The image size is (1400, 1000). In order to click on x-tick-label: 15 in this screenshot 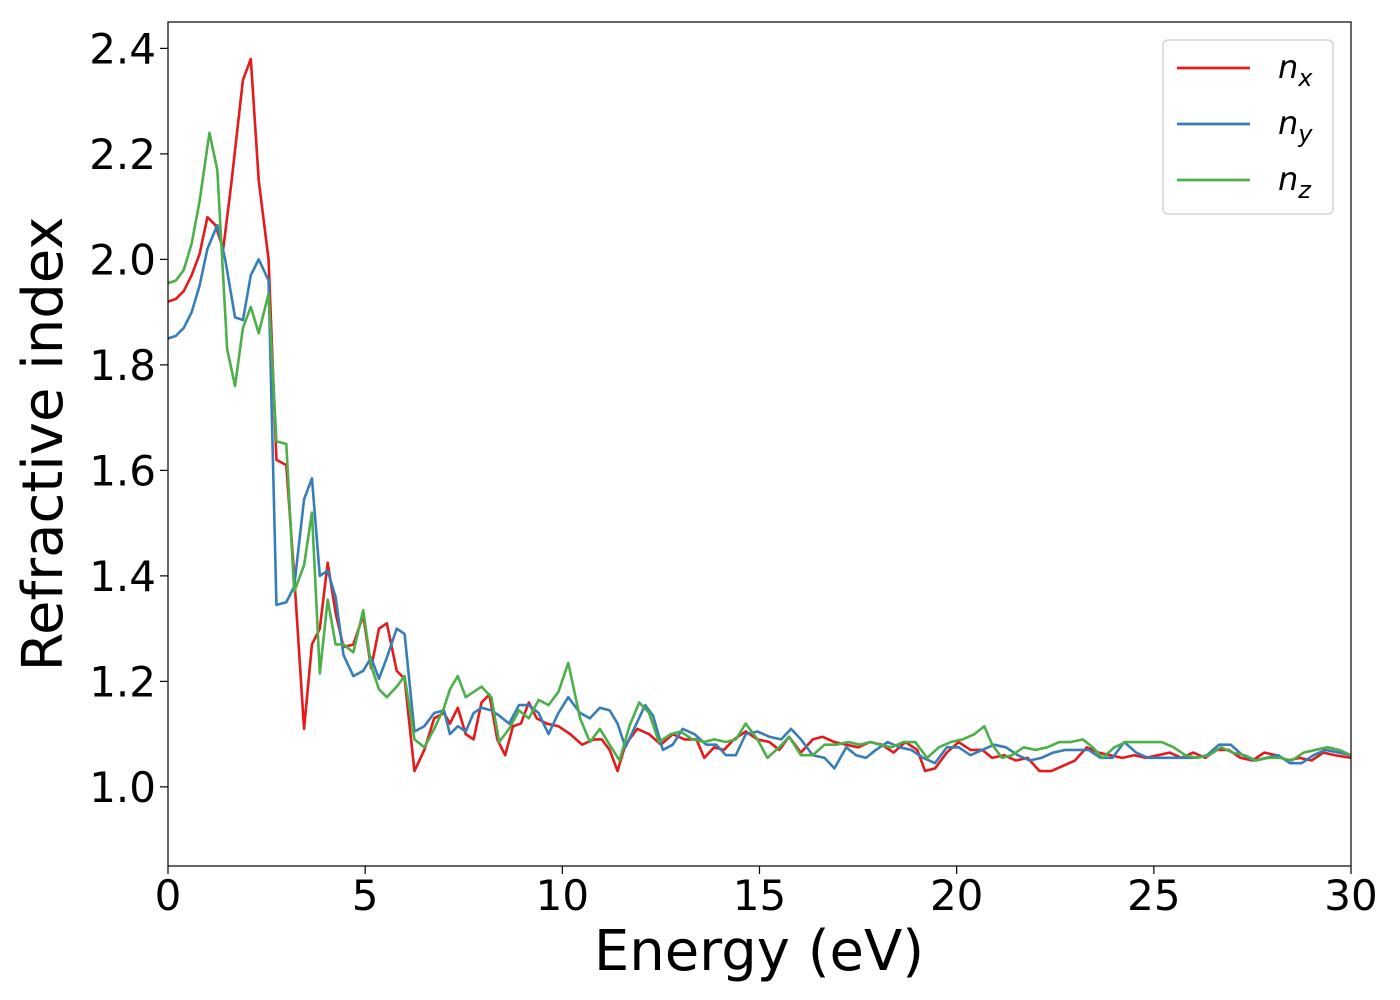, I will do `click(759, 895)`.